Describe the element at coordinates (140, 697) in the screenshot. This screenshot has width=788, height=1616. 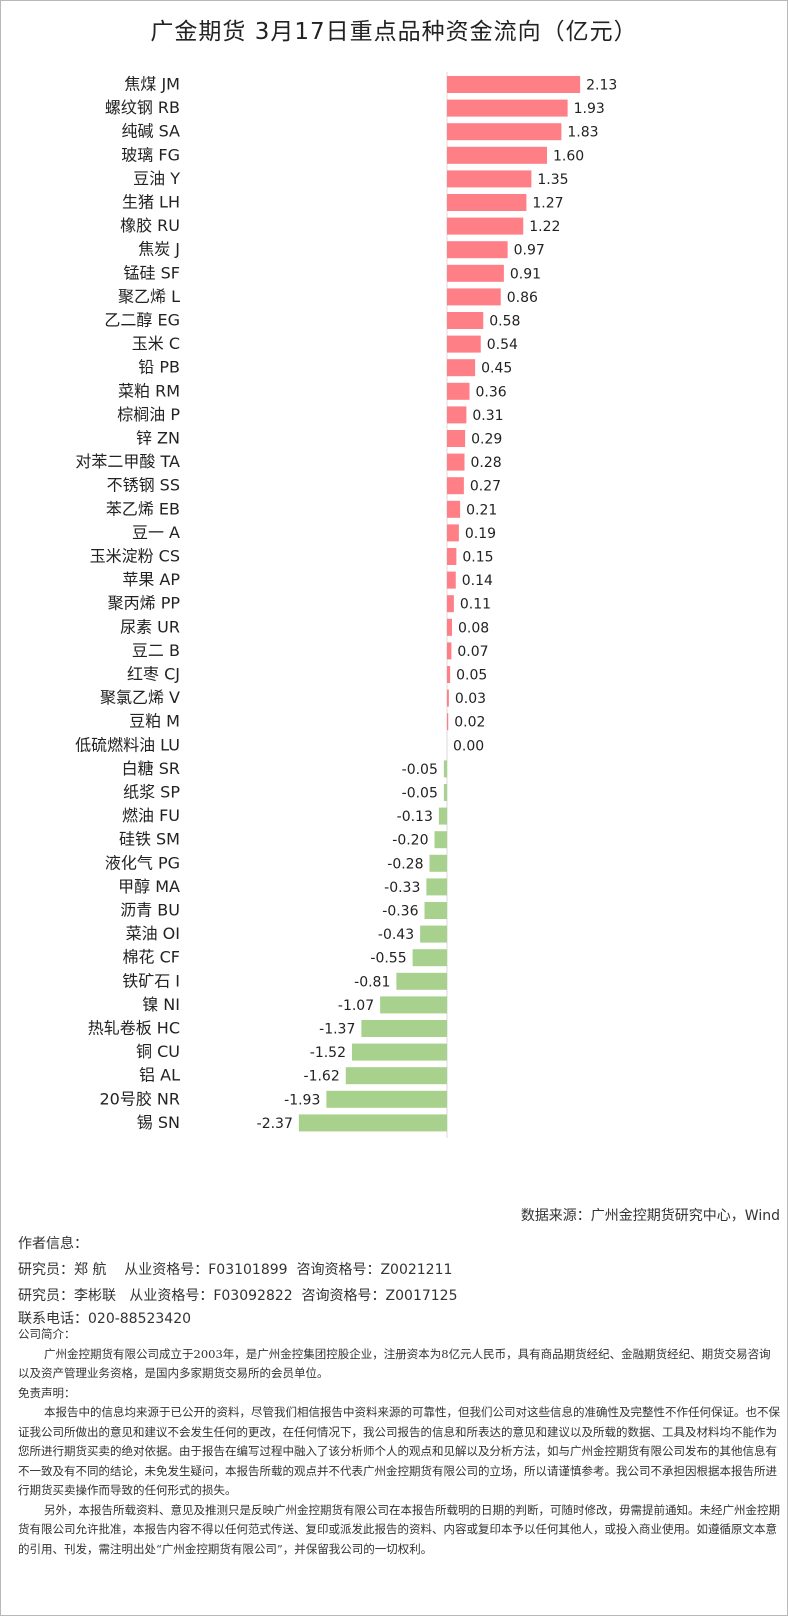
I see `category-label: 聚氯乙烯 V` at that location.